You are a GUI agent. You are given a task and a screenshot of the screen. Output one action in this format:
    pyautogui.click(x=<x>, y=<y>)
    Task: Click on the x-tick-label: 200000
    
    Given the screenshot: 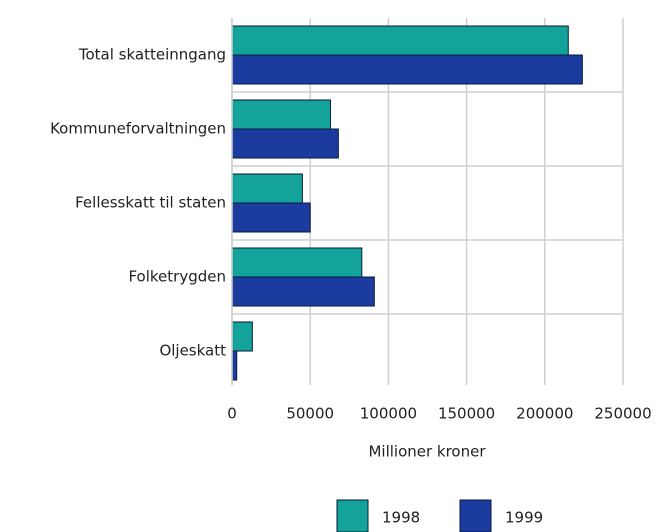 What is the action you would take?
    pyautogui.click(x=544, y=414)
    